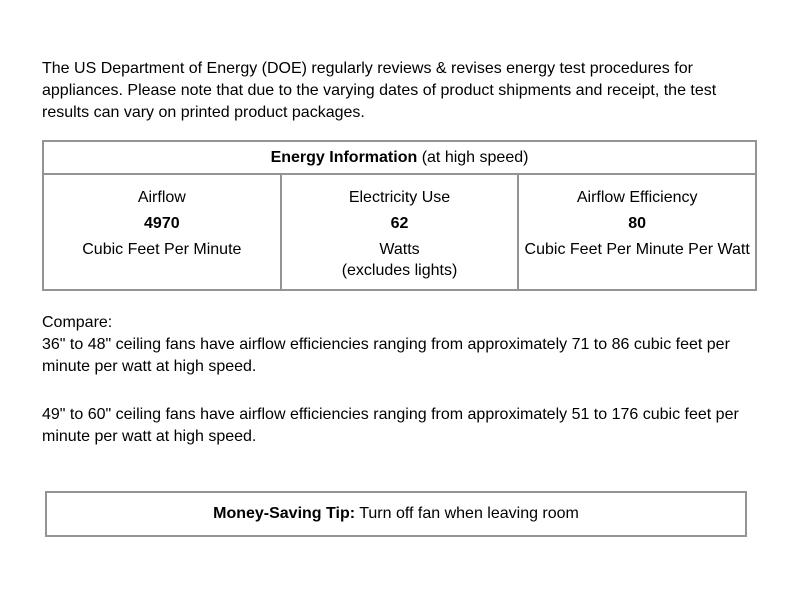  Describe the element at coordinates (637, 223) in the screenshot. I see `airflow-efficiency-value: 80` at that location.